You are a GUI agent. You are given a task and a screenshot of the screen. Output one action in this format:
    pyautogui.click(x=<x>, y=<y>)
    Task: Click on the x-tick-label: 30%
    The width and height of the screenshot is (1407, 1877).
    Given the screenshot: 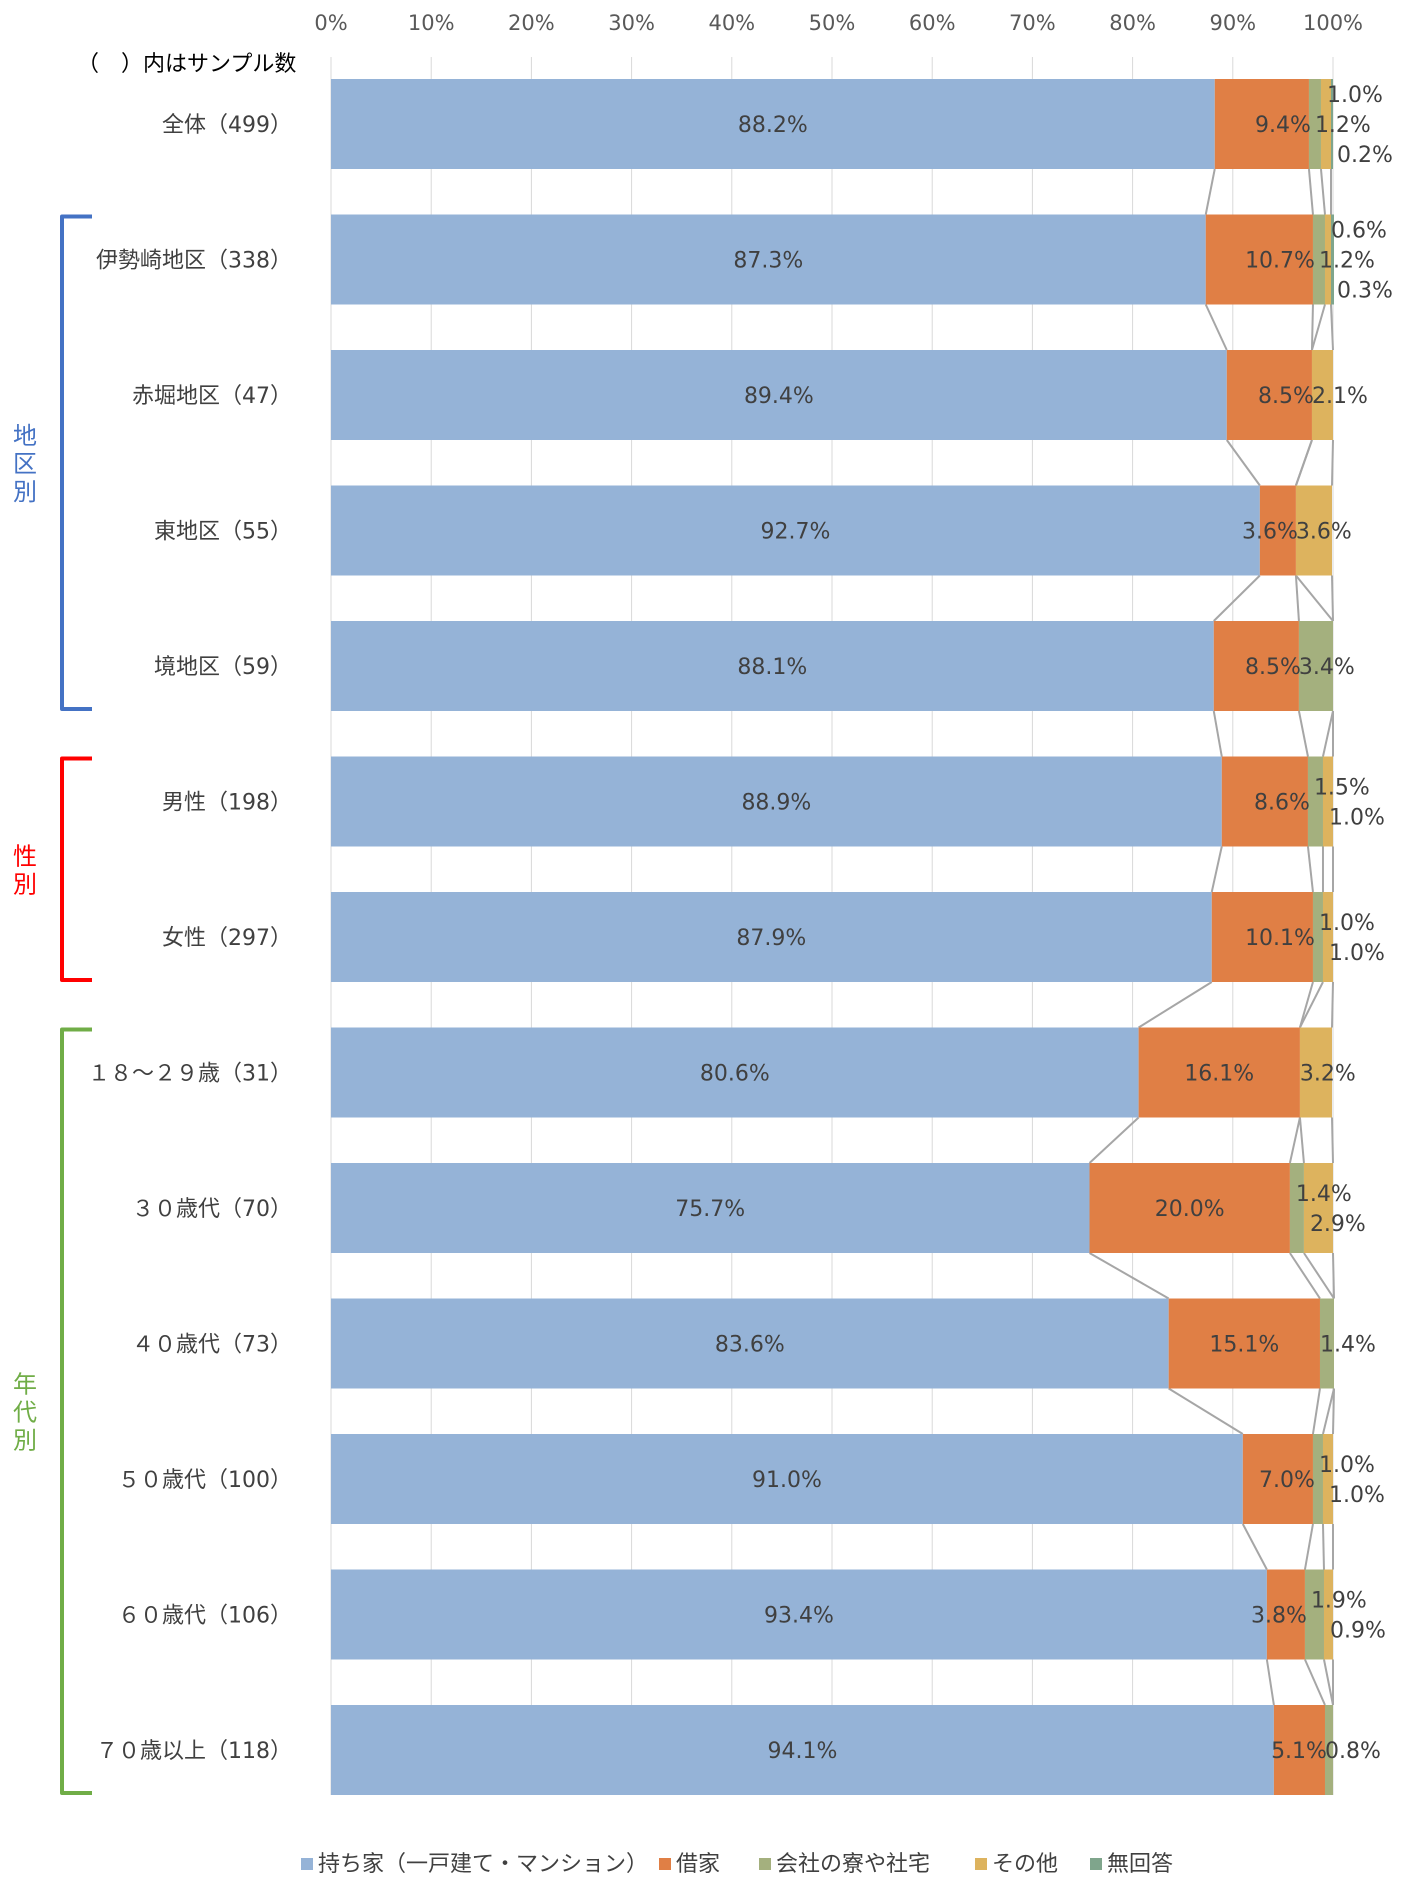 What is the action you would take?
    pyautogui.click(x=631, y=23)
    